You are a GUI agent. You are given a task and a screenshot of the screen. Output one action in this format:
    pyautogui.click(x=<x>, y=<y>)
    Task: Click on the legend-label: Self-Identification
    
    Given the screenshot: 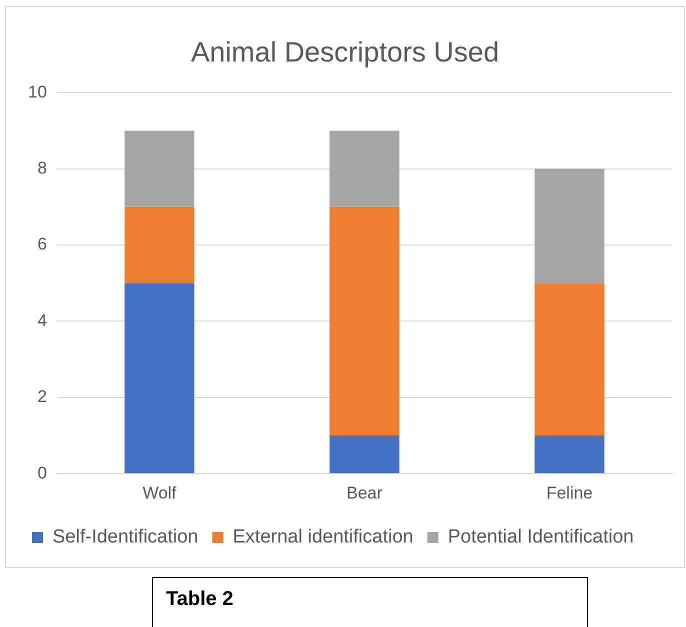 What is the action you would take?
    pyautogui.click(x=125, y=537)
    